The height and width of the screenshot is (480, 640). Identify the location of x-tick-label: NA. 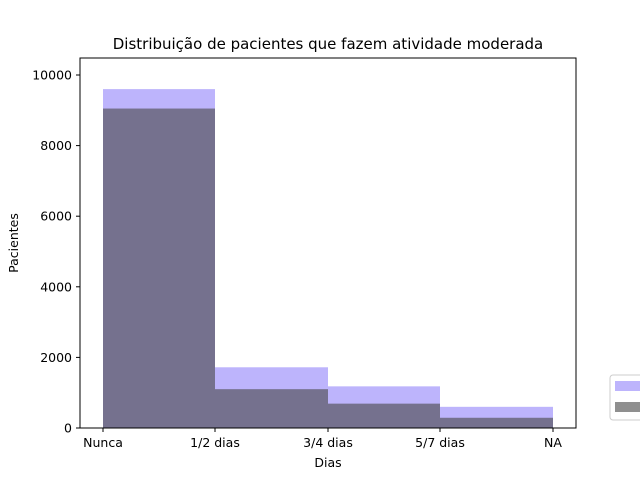
(553, 442).